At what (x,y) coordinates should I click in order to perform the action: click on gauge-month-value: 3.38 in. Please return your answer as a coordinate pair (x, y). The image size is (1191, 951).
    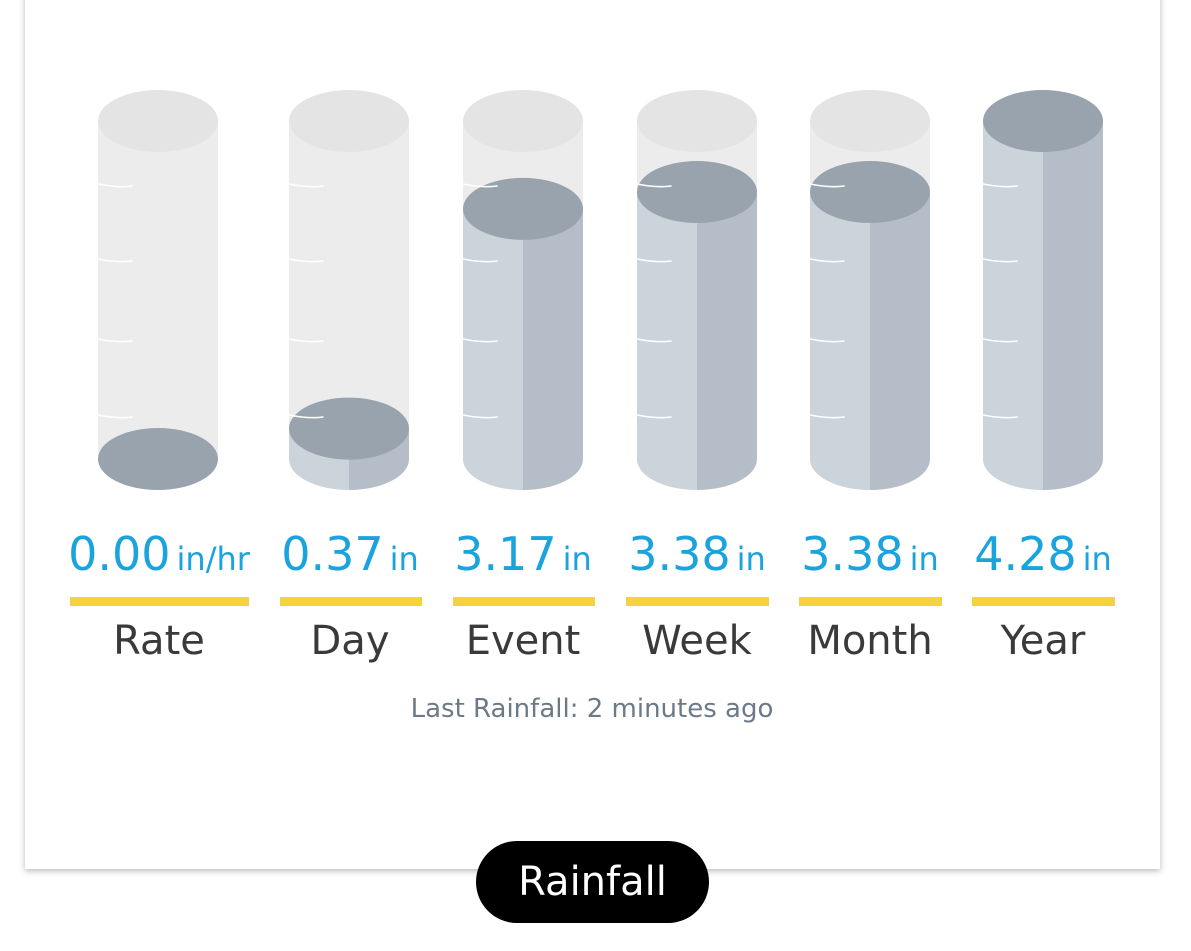
    Looking at the image, I should click on (870, 554).